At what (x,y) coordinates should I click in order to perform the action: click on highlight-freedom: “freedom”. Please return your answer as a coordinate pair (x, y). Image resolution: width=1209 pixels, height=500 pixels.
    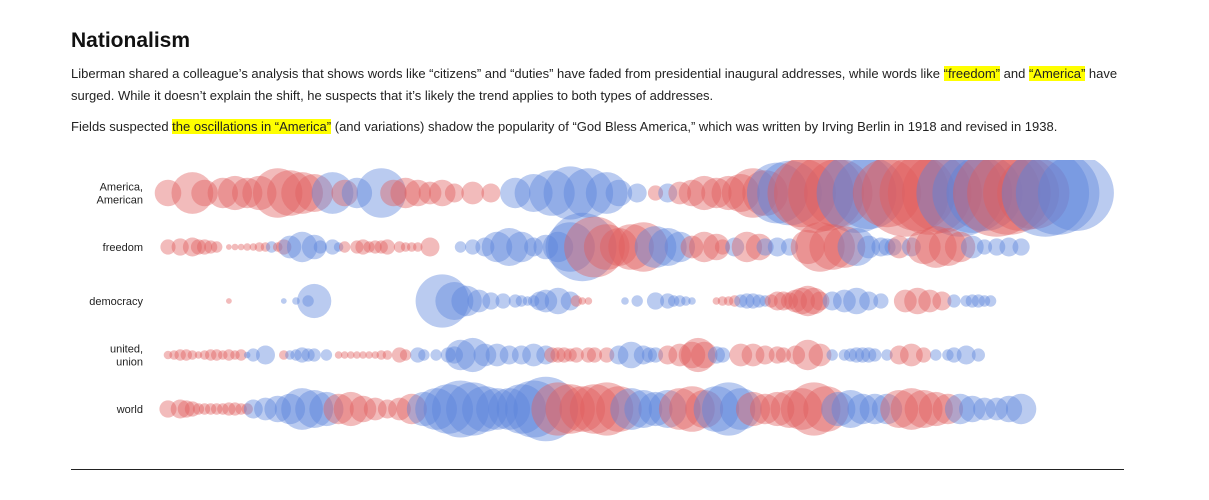
    Looking at the image, I should click on (972, 73).